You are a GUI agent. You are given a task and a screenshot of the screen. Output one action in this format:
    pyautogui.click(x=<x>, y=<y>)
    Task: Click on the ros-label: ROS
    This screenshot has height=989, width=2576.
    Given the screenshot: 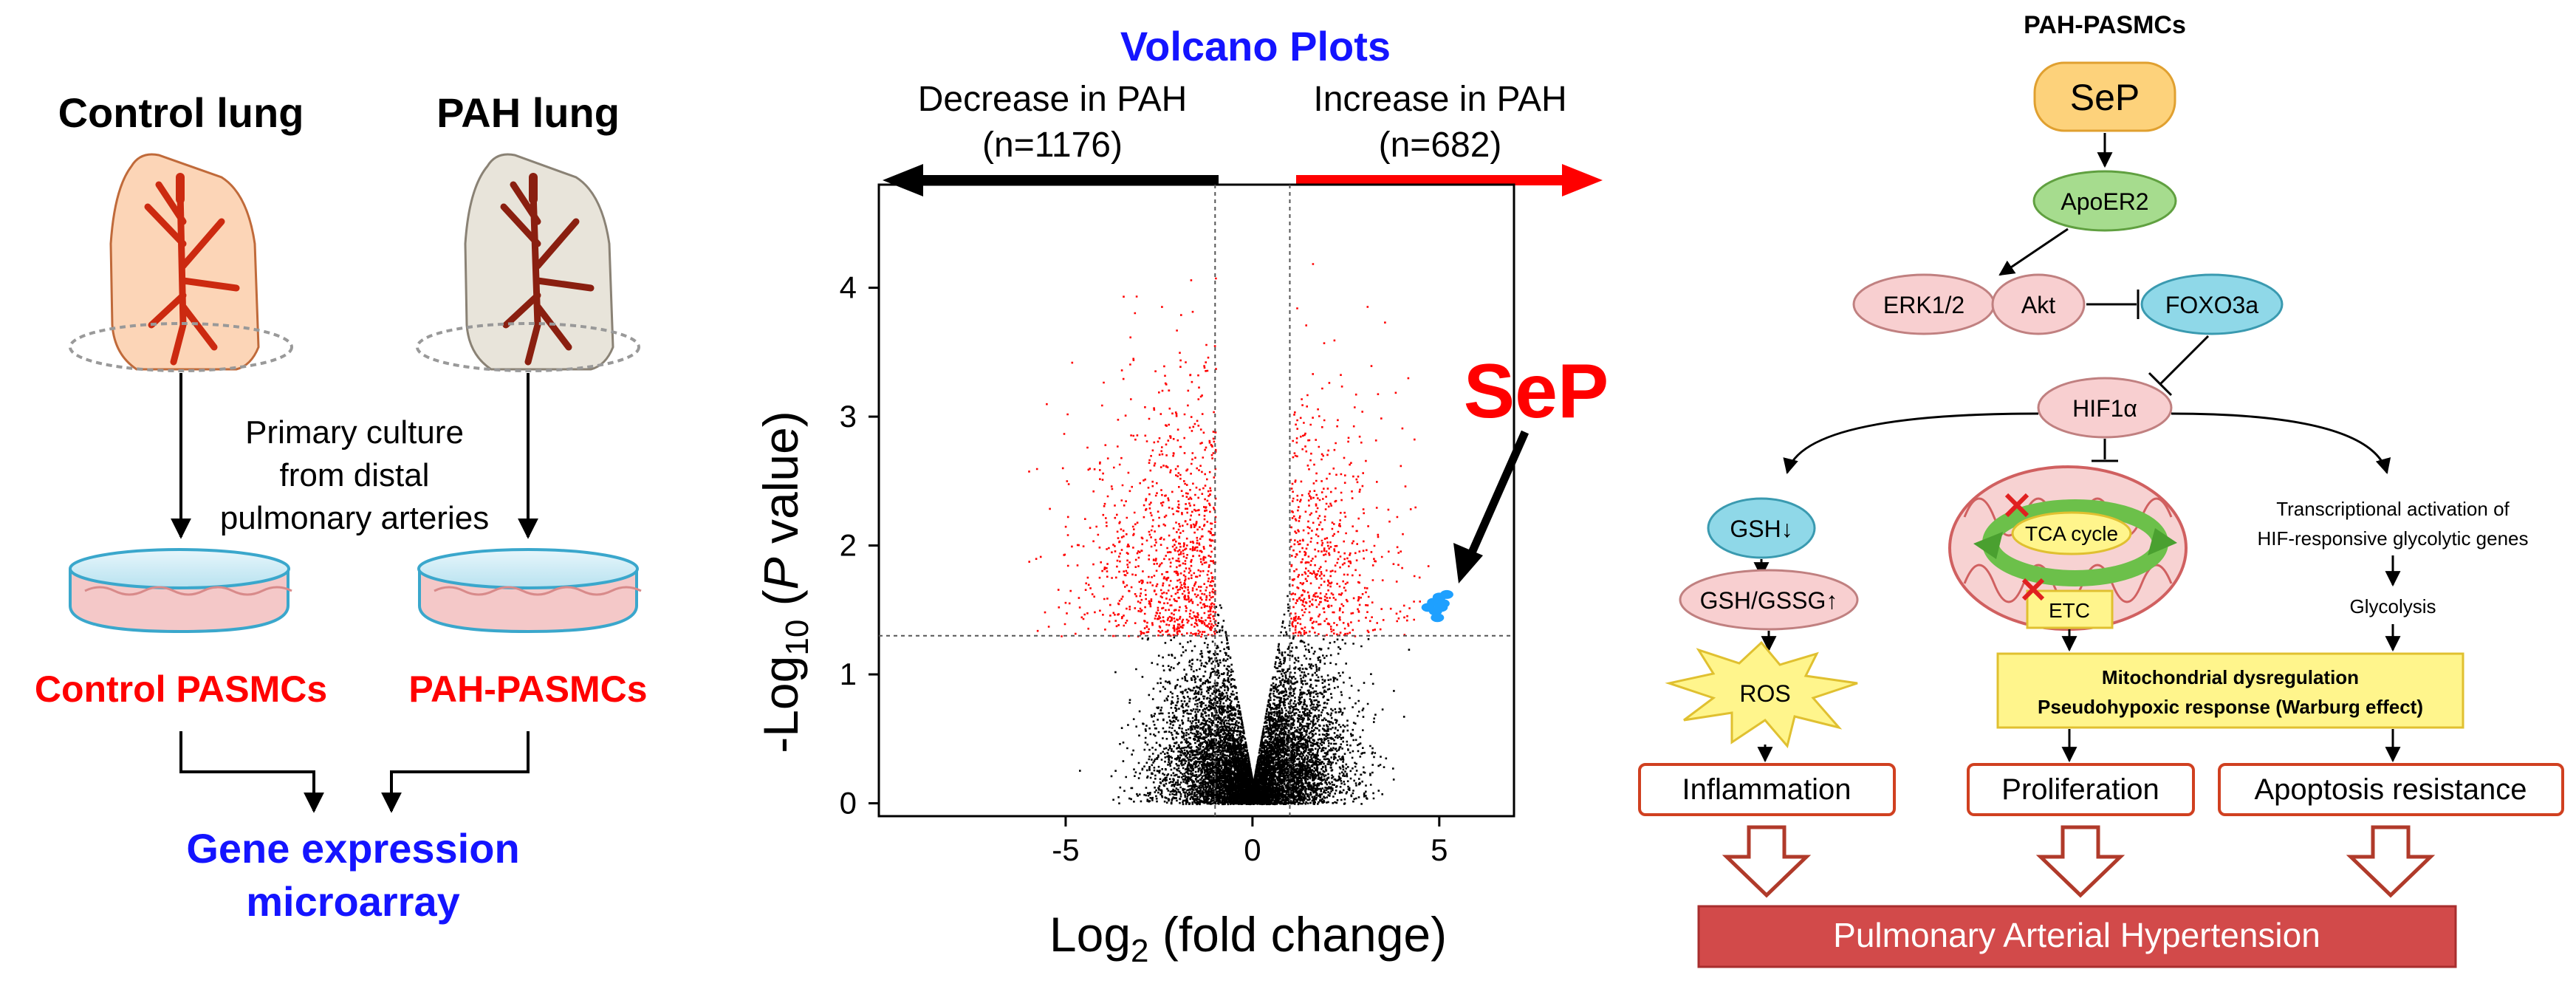 What is the action you would take?
    pyautogui.click(x=1764, y=693)
    